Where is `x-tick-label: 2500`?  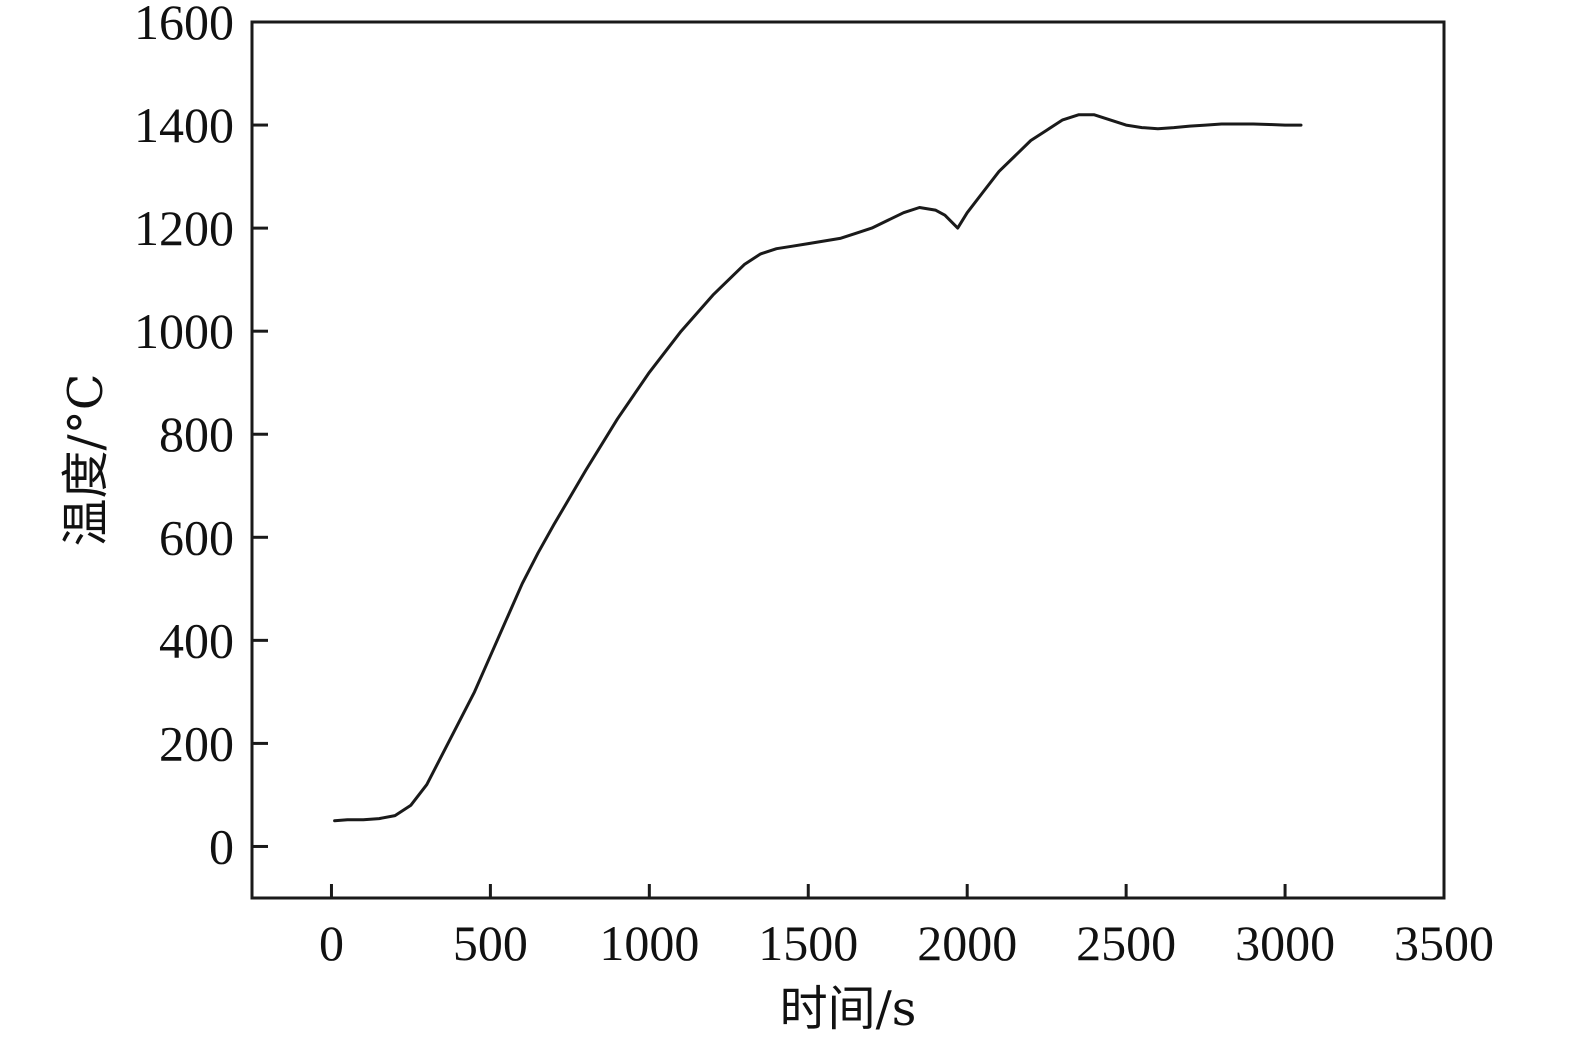
x-tick-label: 2500 is located at coordinates (1126, 943).